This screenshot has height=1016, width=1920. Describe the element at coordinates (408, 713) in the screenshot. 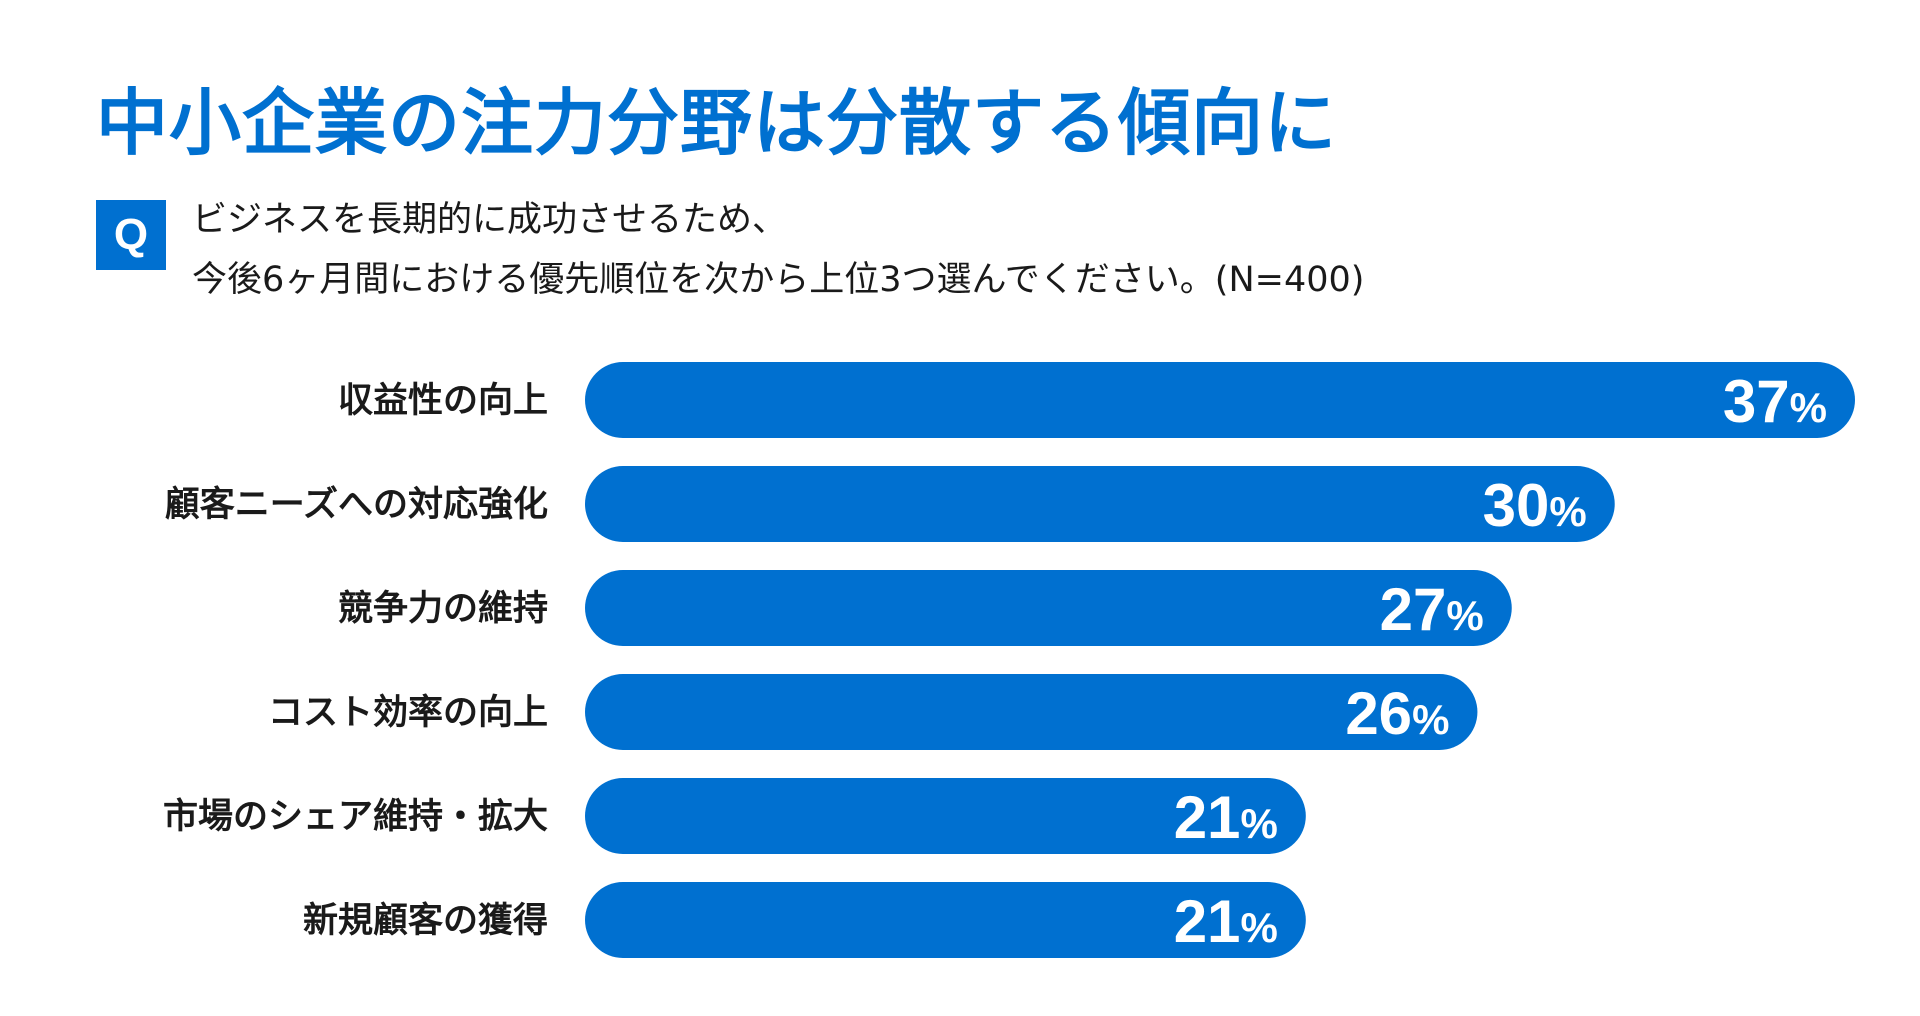

I see `category-label: コスト効率の向上` at that location.